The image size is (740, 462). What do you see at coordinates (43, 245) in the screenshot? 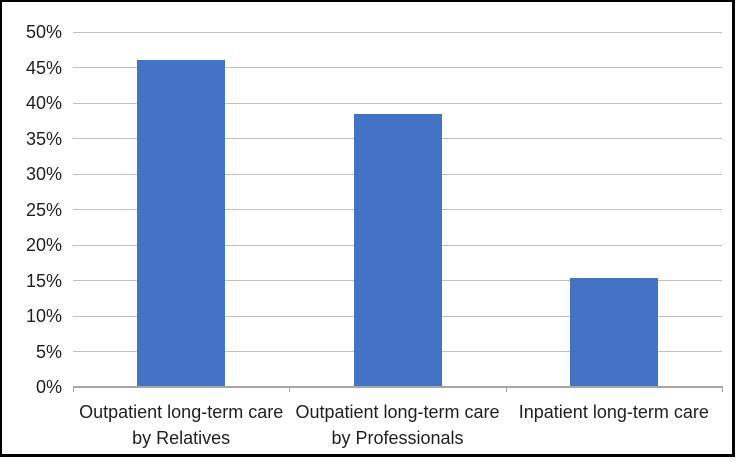
I see `y-axis-label: 20%` at bounding box center [43, 245].